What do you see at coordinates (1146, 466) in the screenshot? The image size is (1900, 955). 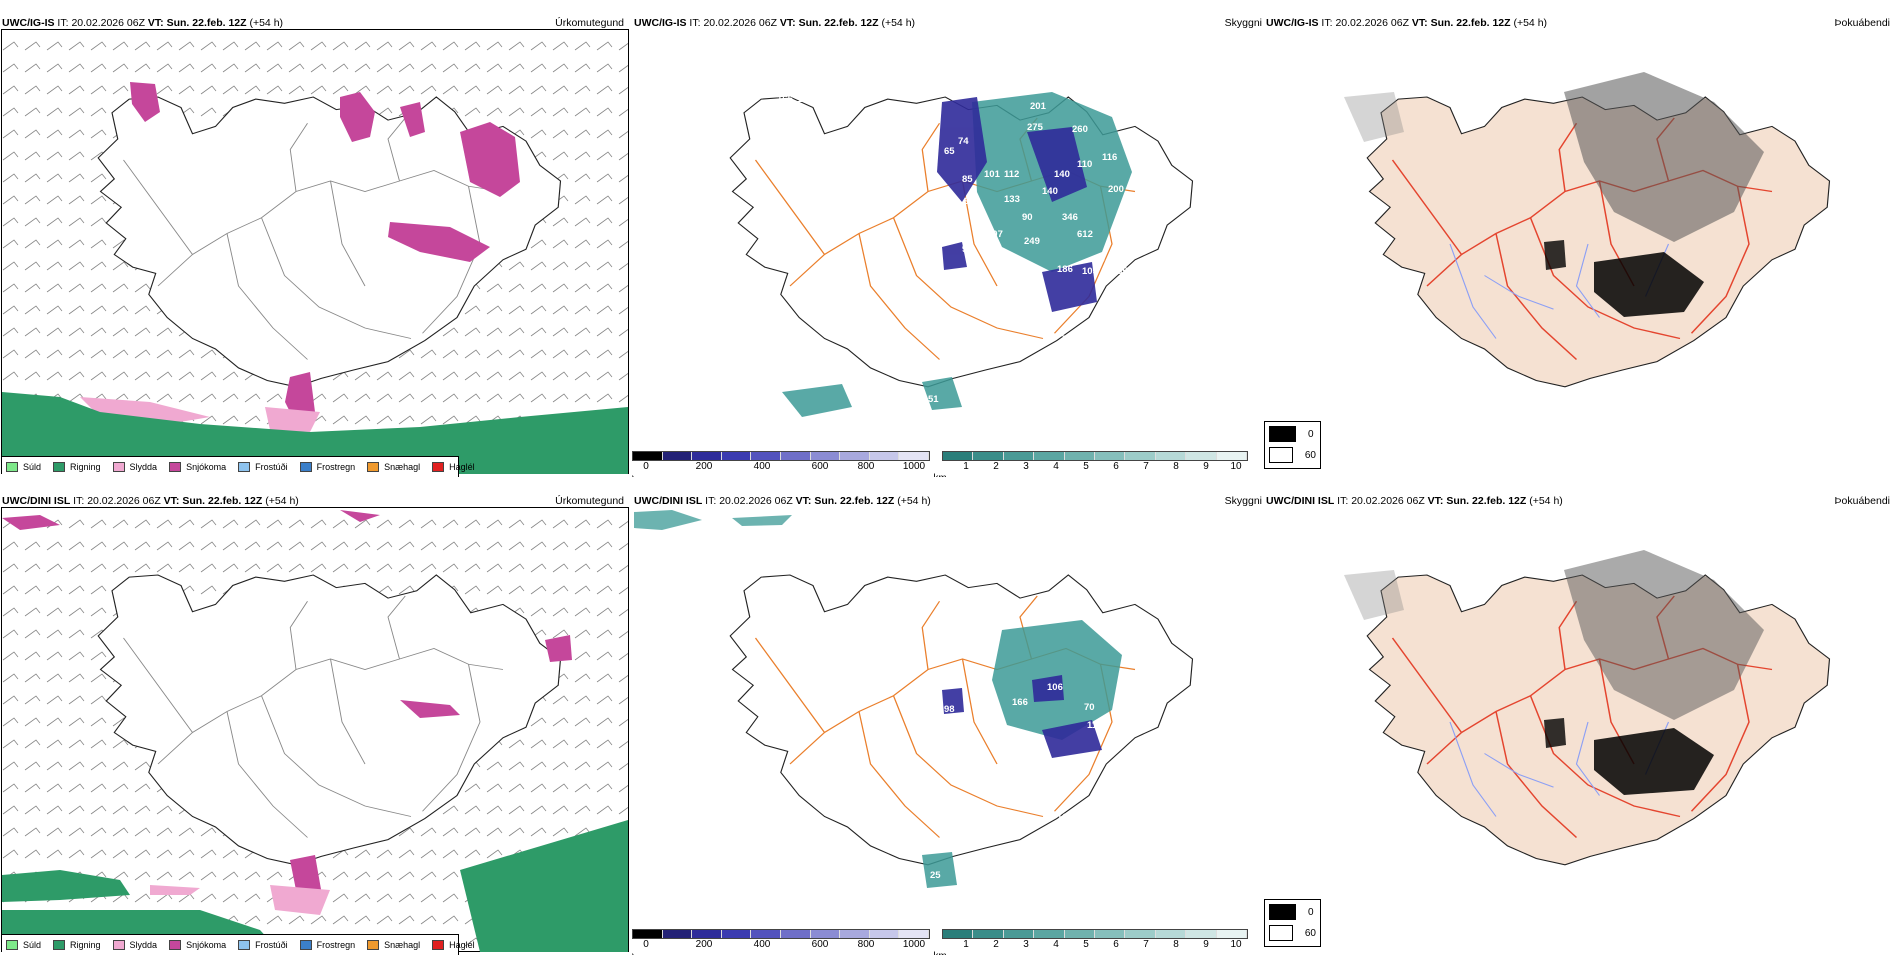 I see `scale-tick: 7` at bounding box center [1146, 466].